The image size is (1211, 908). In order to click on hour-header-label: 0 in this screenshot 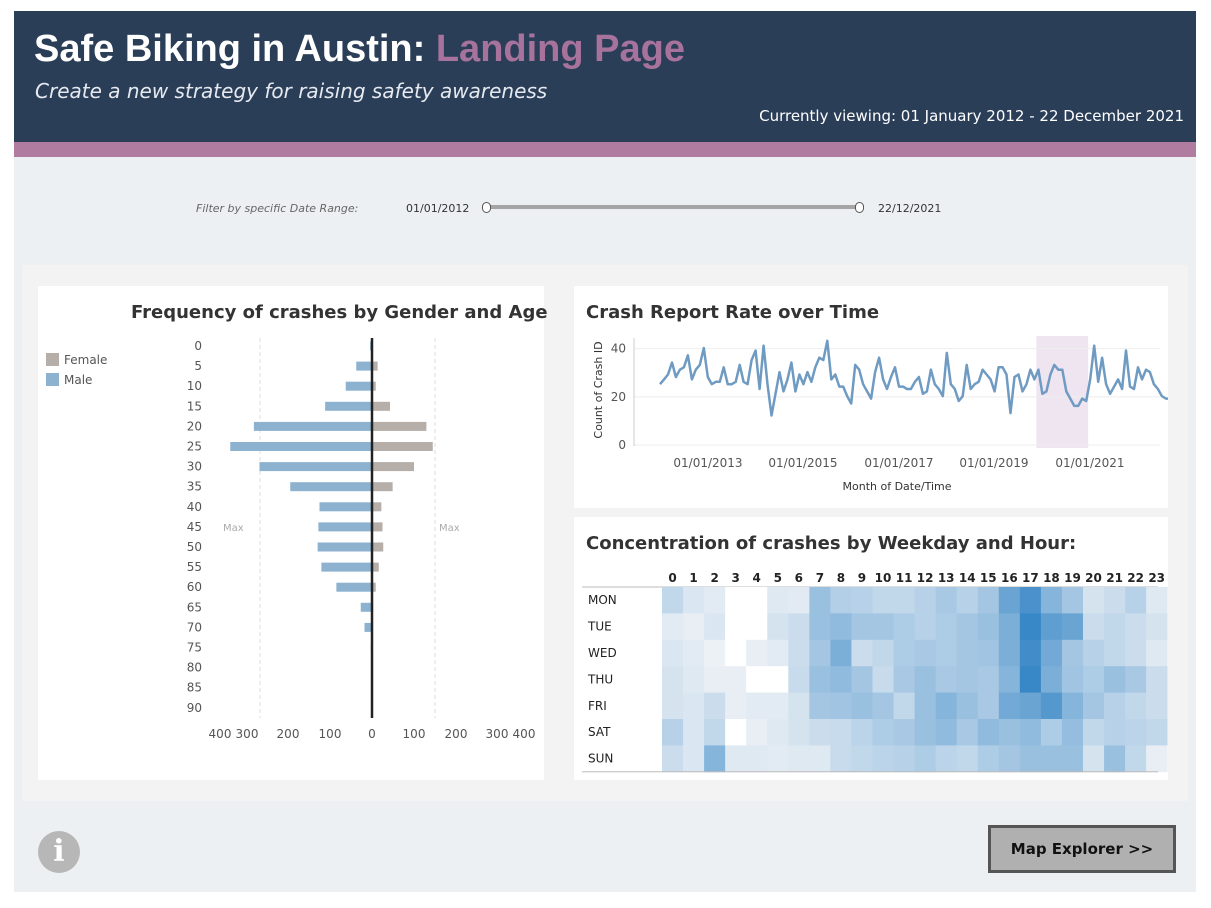, I will do `click(672, 578)`.